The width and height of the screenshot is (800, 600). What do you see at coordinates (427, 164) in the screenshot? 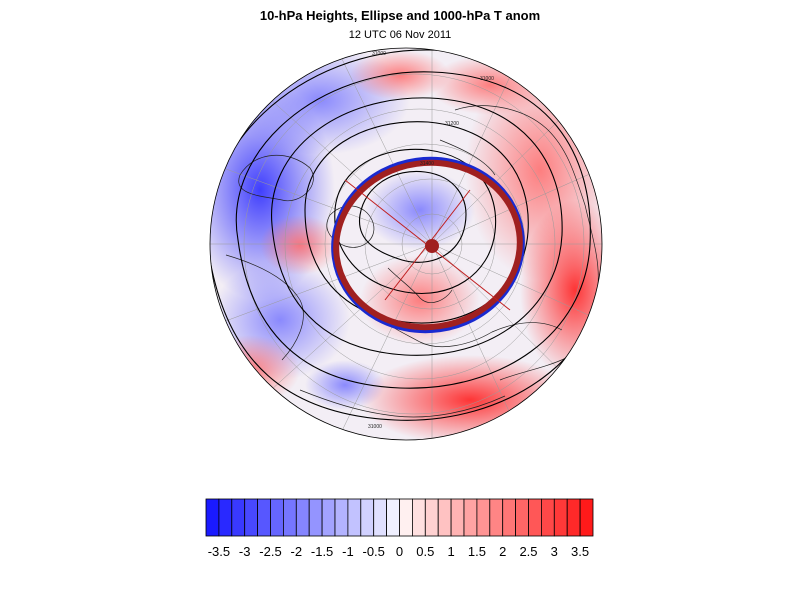
I see `contour-label: 31400` at bounding box center [427, 164].